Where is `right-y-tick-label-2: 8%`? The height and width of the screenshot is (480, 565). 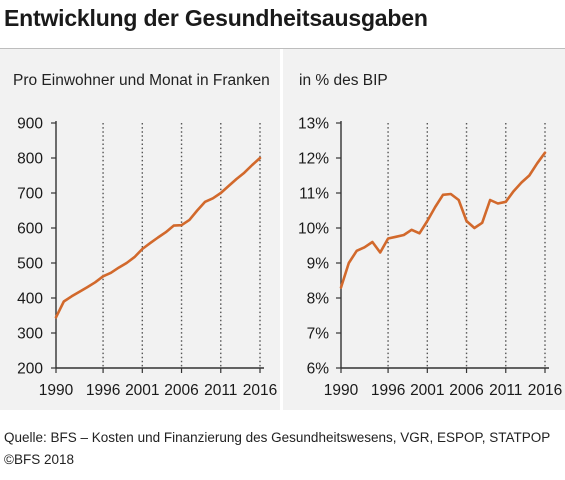 right-y-tick-label-2: 8% is located at coordinates (318, 299).